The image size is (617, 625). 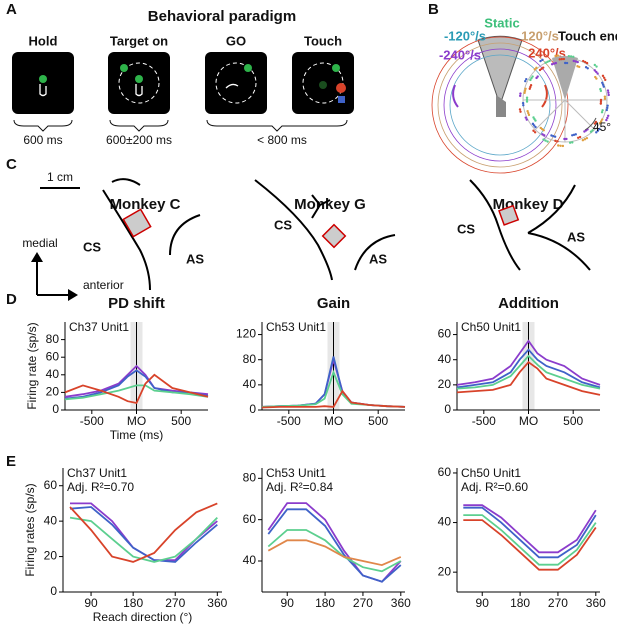 What do you see at coordinates (465, 35) in the screenshot?
I see `speed-label: -120°/s` at bounding box center [465, 35].